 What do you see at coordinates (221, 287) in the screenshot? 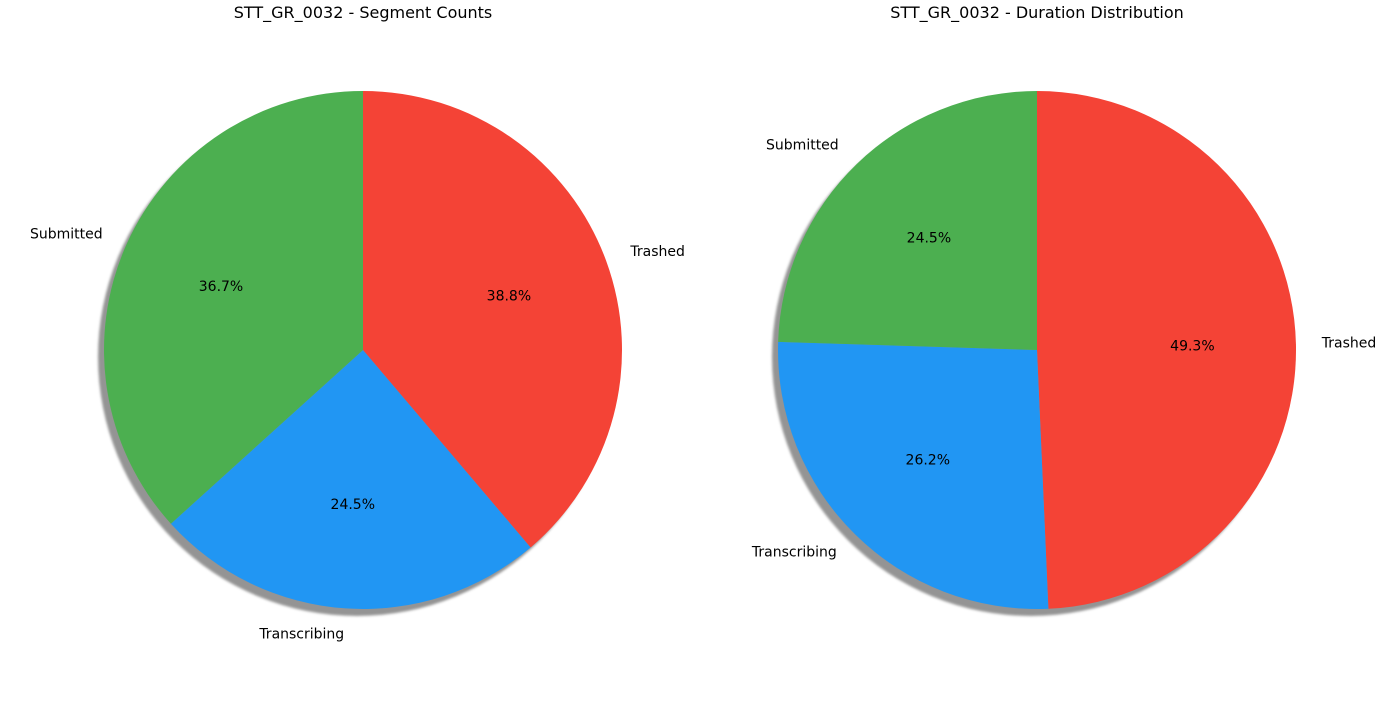
I see `pct-label-submitted: 36.7%` at bounding box center [221, 287].